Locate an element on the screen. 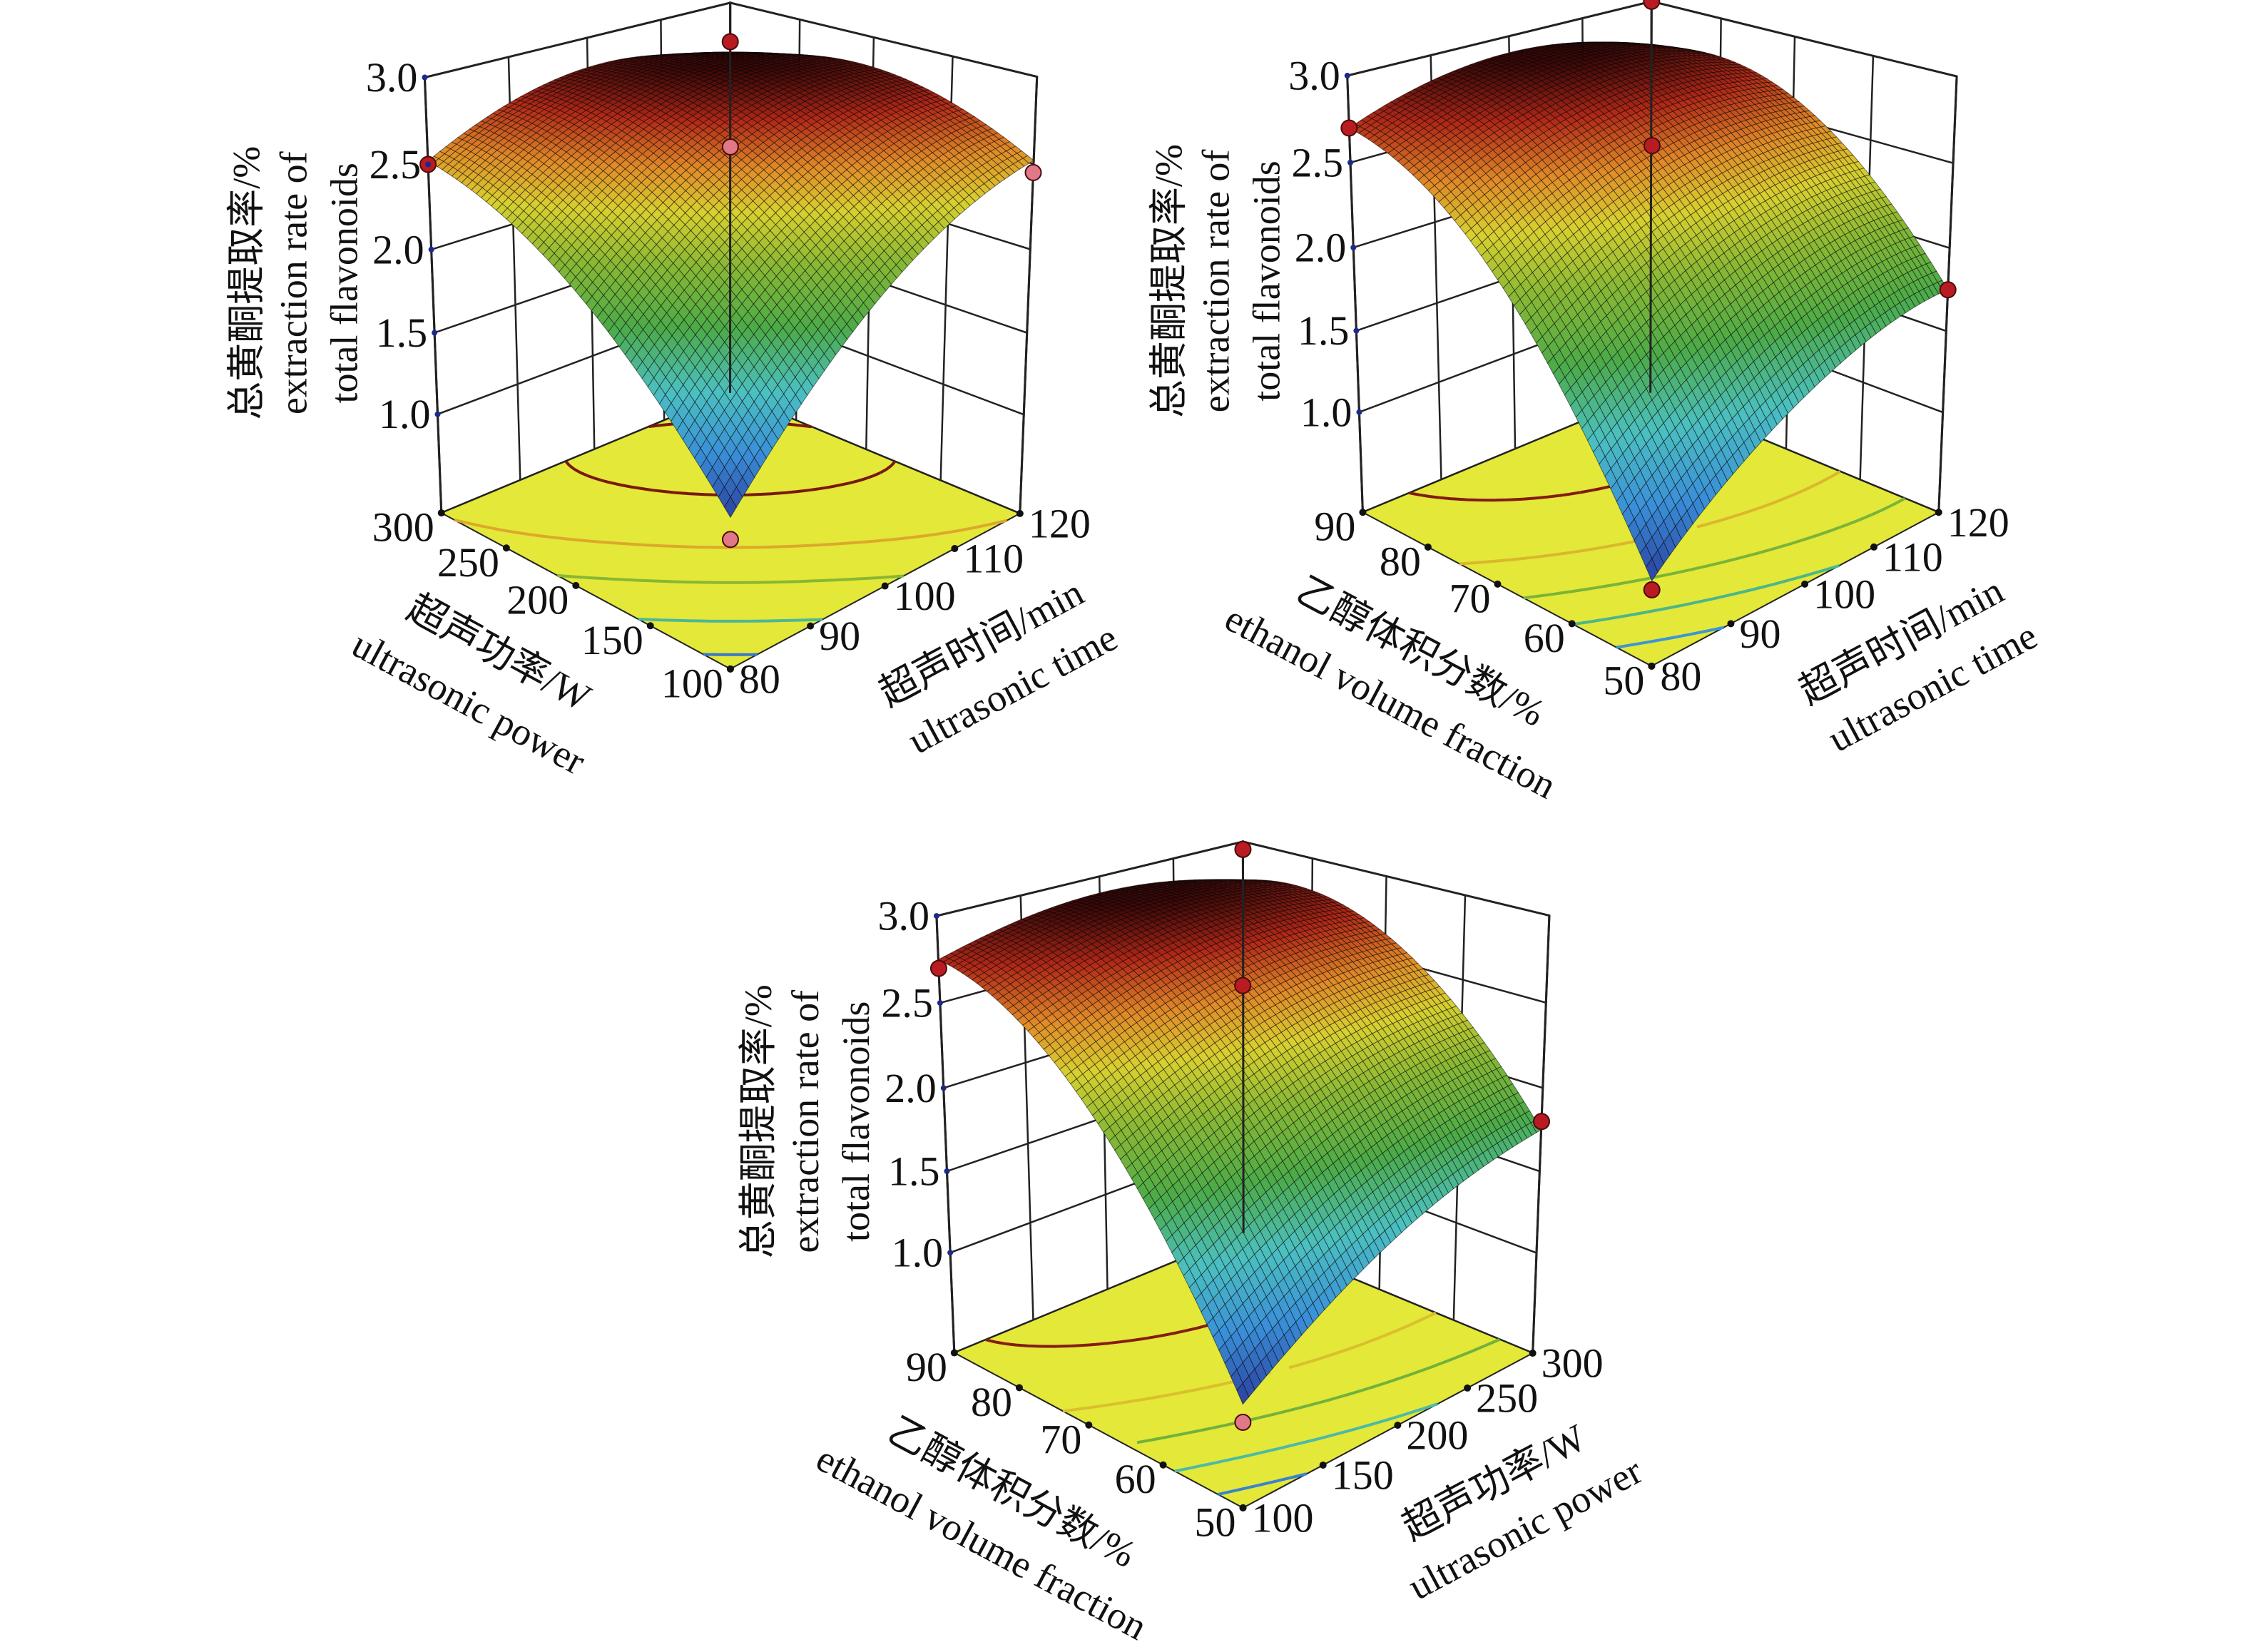 The image size is (2247, 1652). z-tick-label: 1.5 is located at coordinates (402, 333).